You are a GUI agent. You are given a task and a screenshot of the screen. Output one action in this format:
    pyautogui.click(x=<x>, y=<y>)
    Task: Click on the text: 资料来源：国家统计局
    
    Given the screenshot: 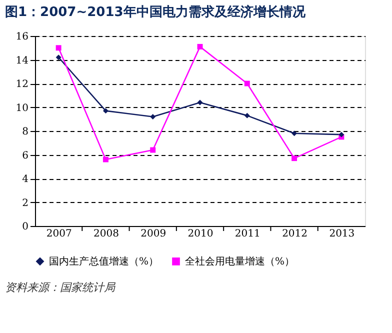 What is the action you would take?
    pyautogui.click(x=60, y=287)
    